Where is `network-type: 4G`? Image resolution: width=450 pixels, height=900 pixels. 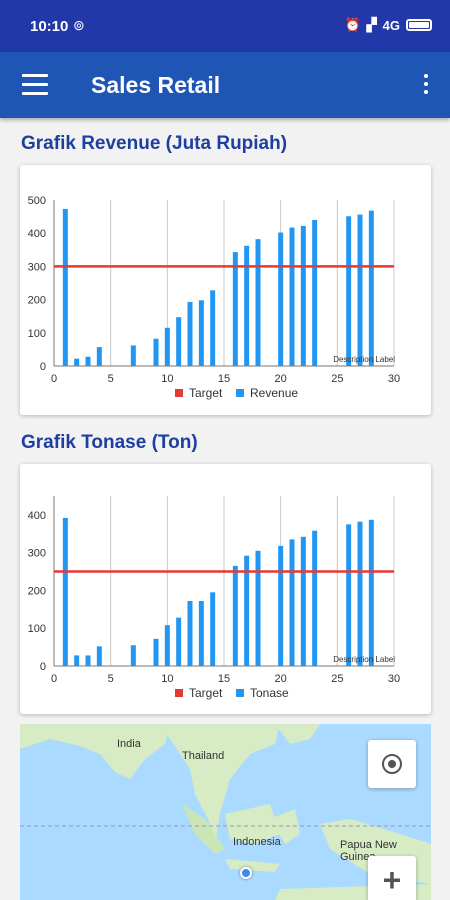
network-type: 4G is located at coordinates (391, 25).